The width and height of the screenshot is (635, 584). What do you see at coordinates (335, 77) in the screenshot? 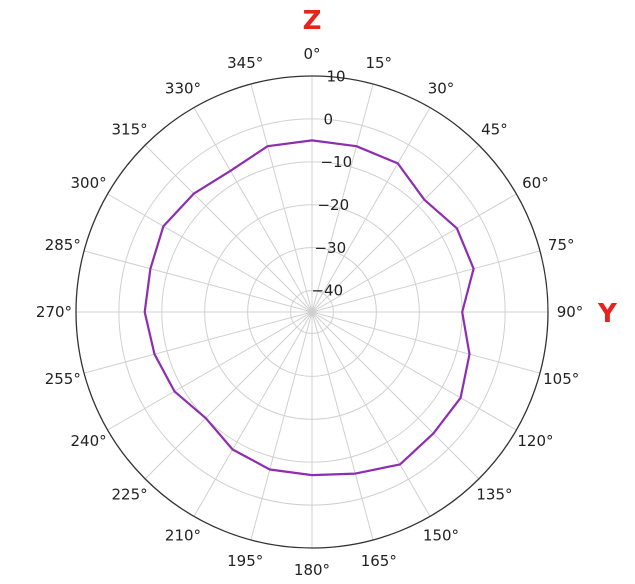
I see `radial-tick-label: 10` at bounding box center [335, 77].